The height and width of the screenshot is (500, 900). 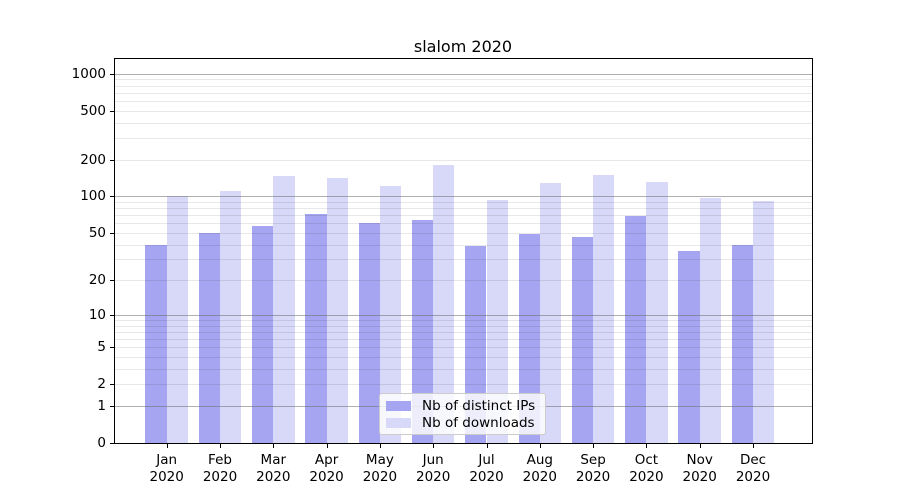 What do you see at coordinates (764, 322) in the screenshot?
I see `bar-downloads-dec` at bounding box center [764, 322].